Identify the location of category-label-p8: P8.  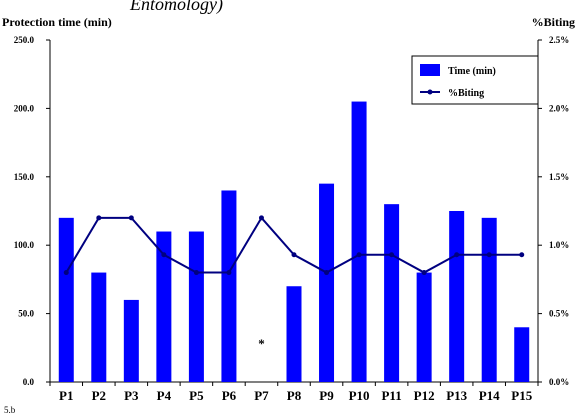
(294, 395).